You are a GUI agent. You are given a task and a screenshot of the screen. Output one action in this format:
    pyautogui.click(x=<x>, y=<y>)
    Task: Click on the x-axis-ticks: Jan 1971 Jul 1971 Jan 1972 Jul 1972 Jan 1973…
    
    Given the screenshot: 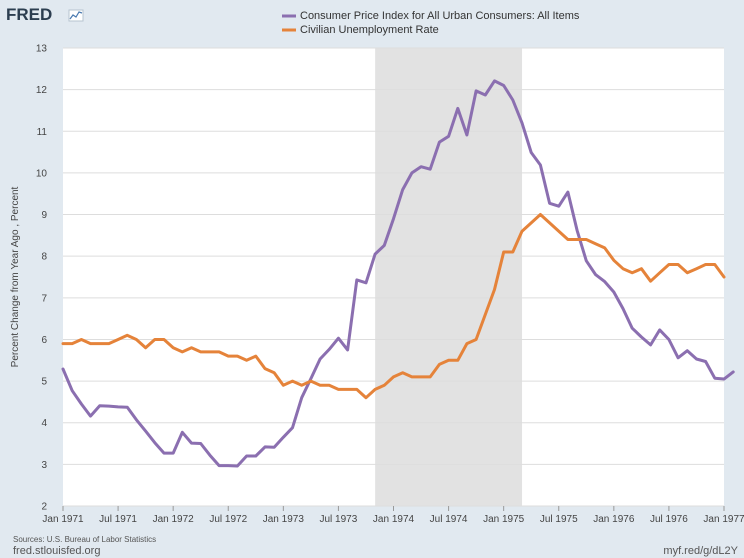 What is the action you would take?
    pyautogui.click(x=393, y=515)
    